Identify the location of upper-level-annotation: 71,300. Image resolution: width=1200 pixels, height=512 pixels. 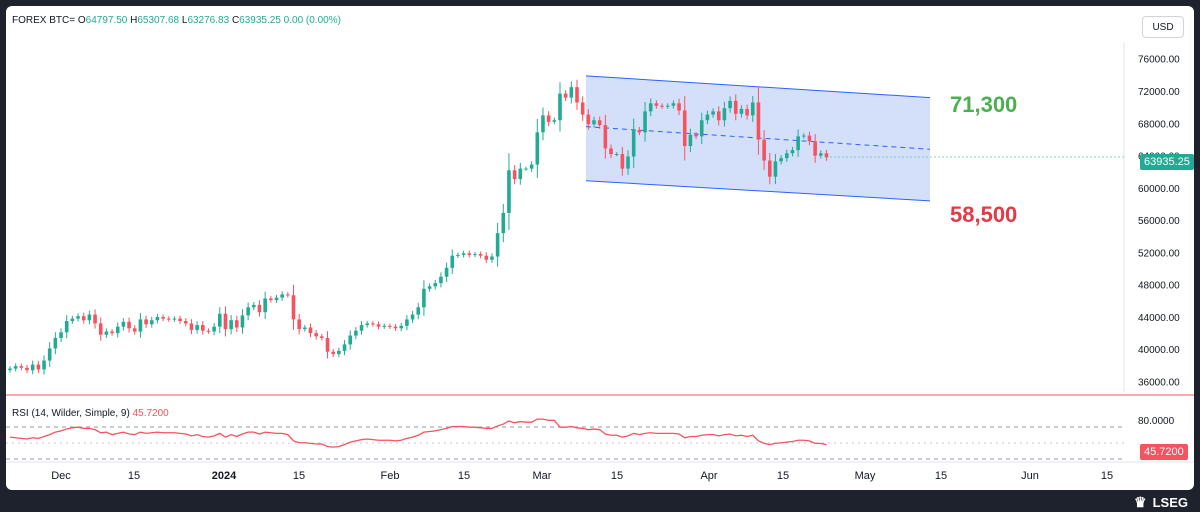
(984, 104).